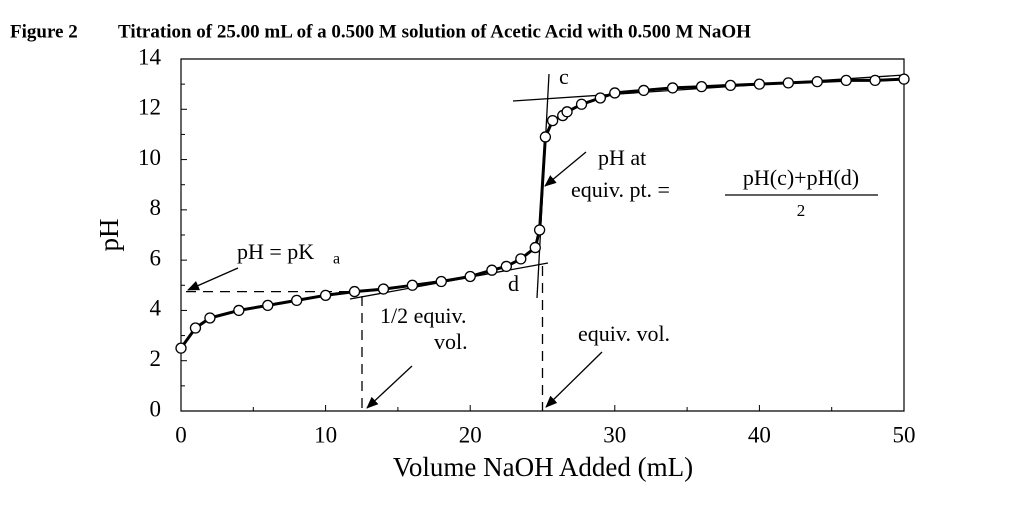 The width and height of the screenshot is (1024, 510). I want to click on x-tick-label: 30, so click(614, 434).